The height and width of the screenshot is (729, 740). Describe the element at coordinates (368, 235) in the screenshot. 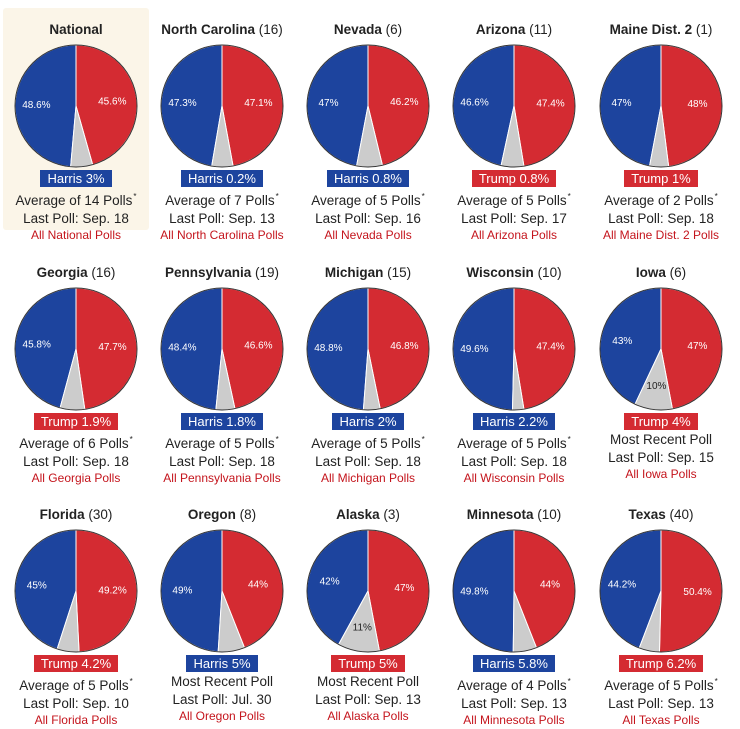

I see `all-polls-link-nevada: All Nevada Polls` at that location.